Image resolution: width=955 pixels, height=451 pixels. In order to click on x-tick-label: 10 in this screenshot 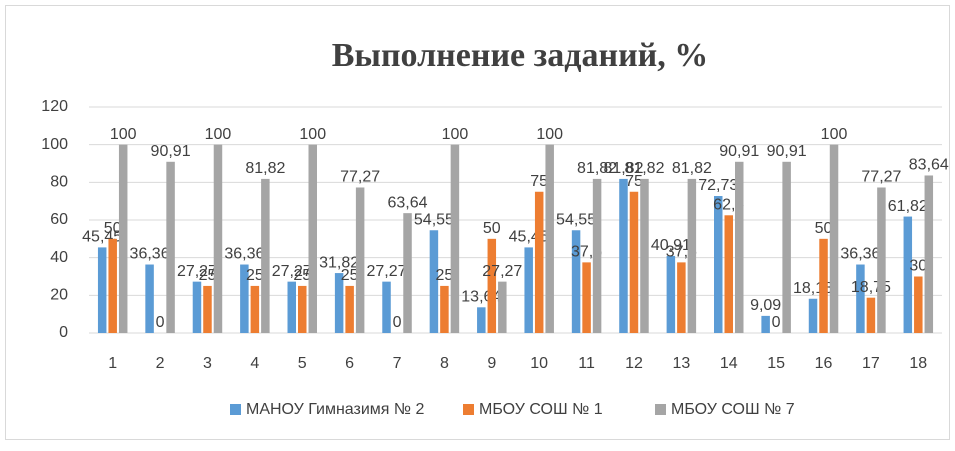, I will do `click(539, 363)`.